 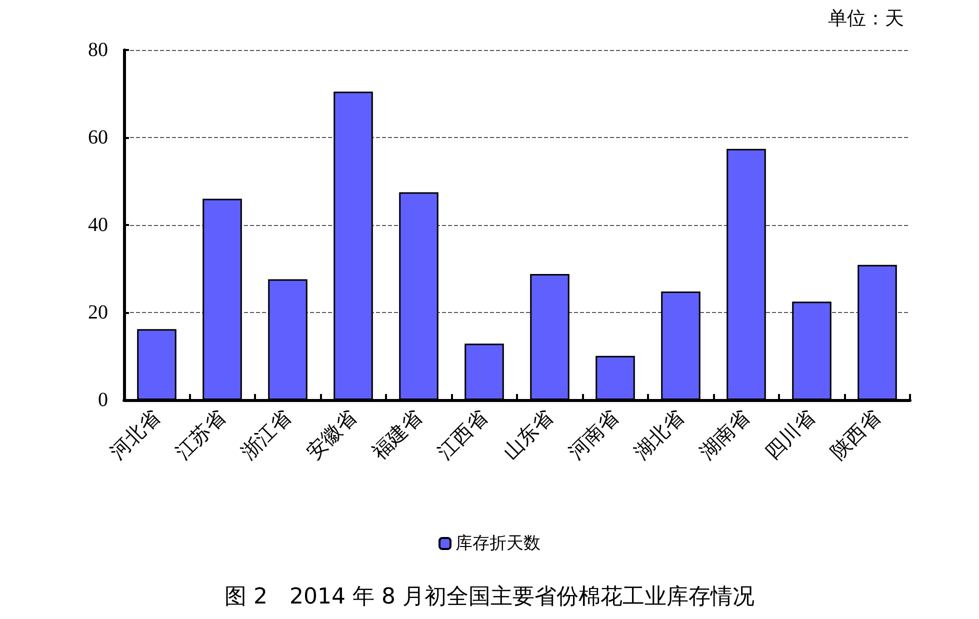 What do you see at coordinates (594, 435) in the screenshot?
I see `x-tick-label: 河南省` at bounding box center [594, 435].